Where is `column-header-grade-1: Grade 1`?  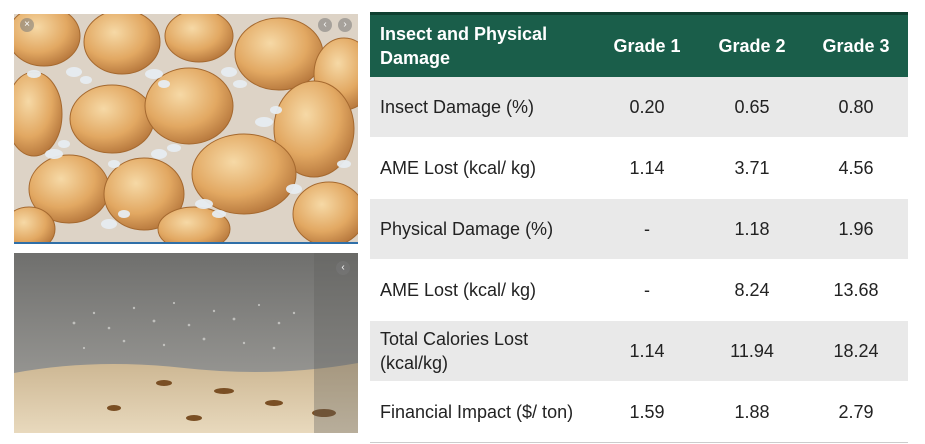
column-header-grade-1: Grade 1 is located at coordinates (647, 44).